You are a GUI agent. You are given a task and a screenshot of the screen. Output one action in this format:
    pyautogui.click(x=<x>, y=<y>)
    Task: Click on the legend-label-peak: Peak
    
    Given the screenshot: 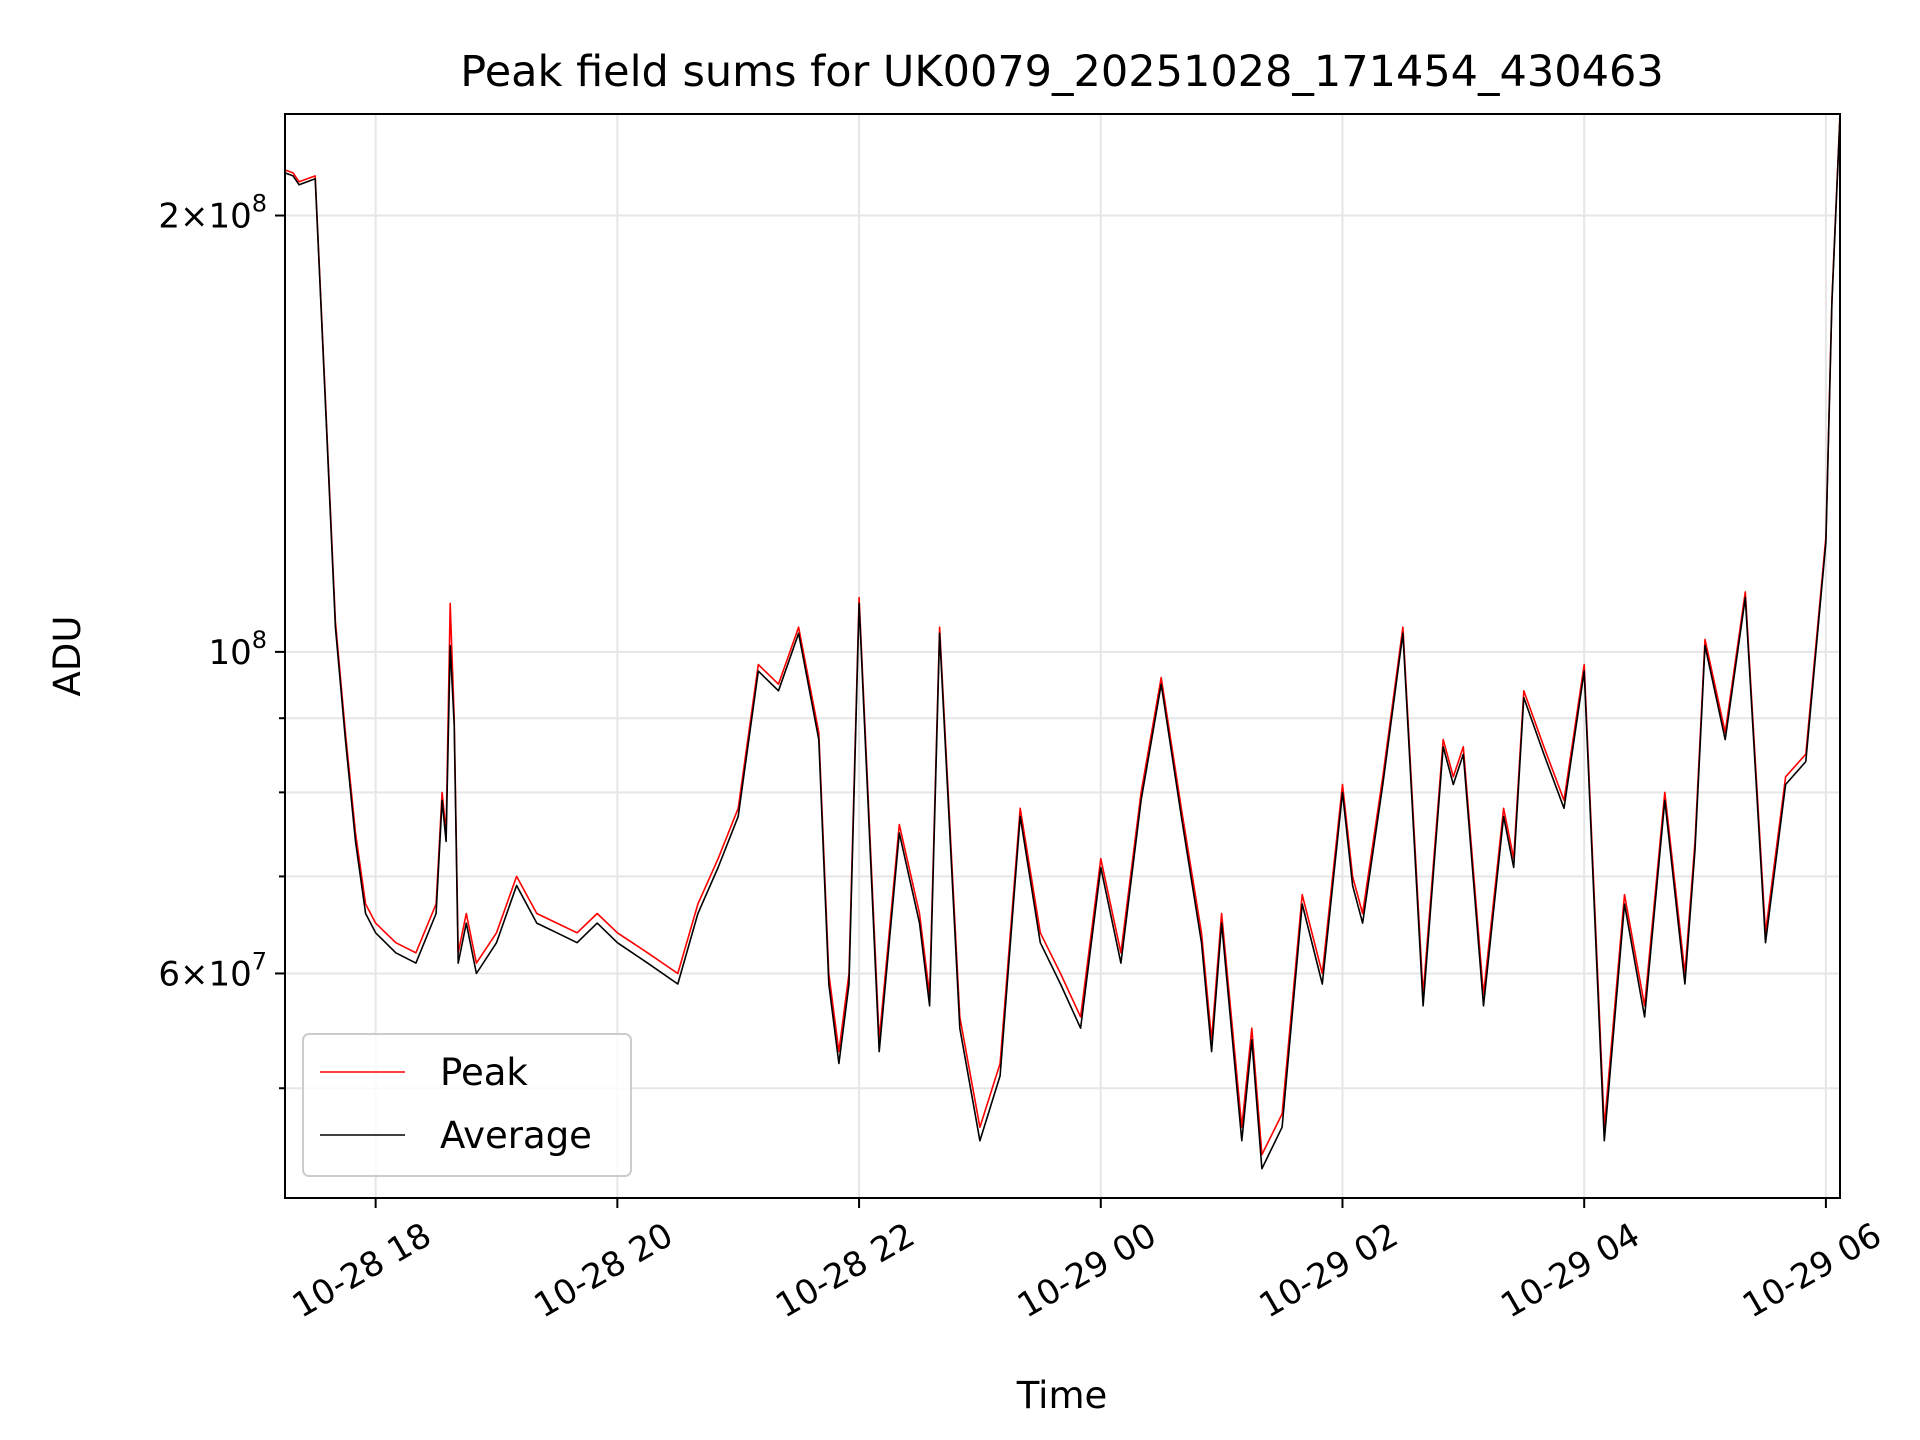 What is the action you would take?
    pyautogui.click(x=484, y=1072)
    